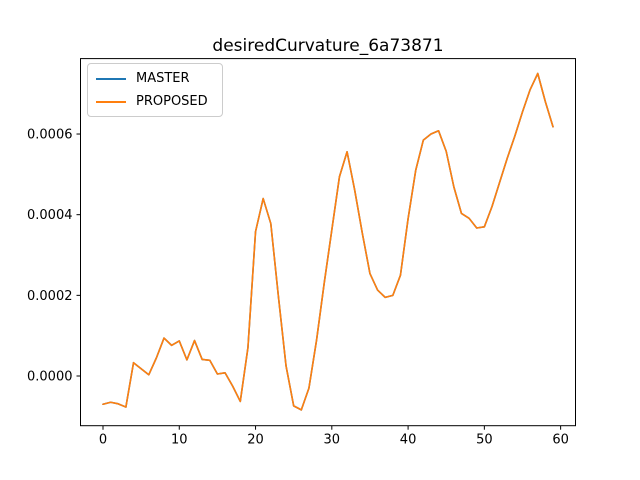 The image size is (640, 480). I want to click on x-tick-label: 60, so click(560, 440).